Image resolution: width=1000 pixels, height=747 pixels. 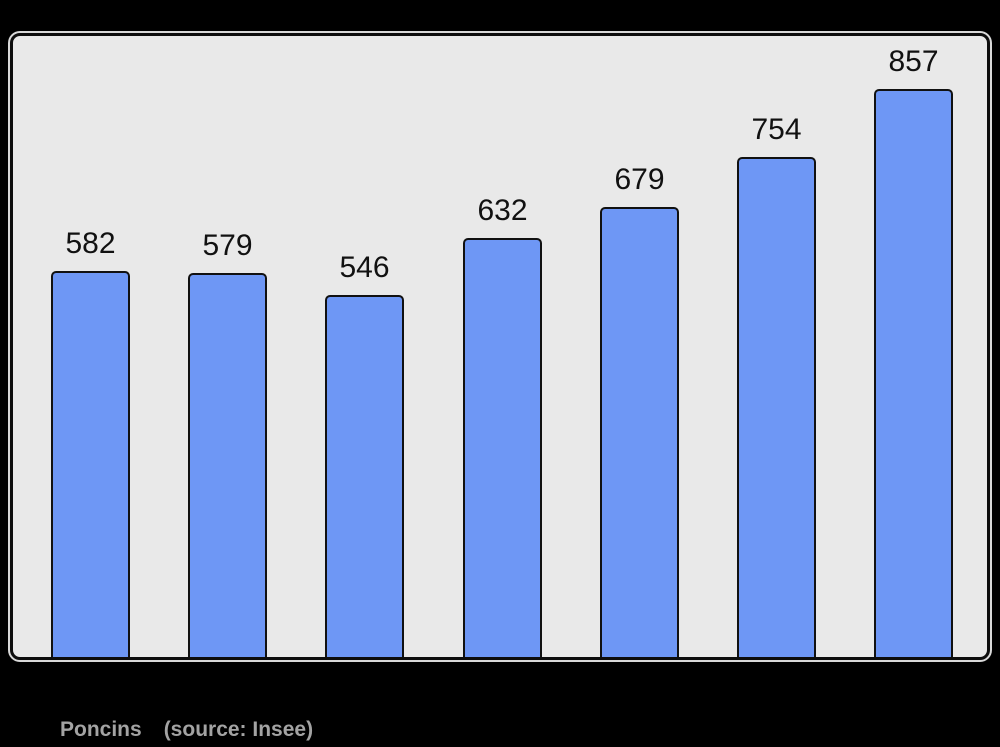 I want to click on bar-value-label: 546, so click(x=364, y=267).